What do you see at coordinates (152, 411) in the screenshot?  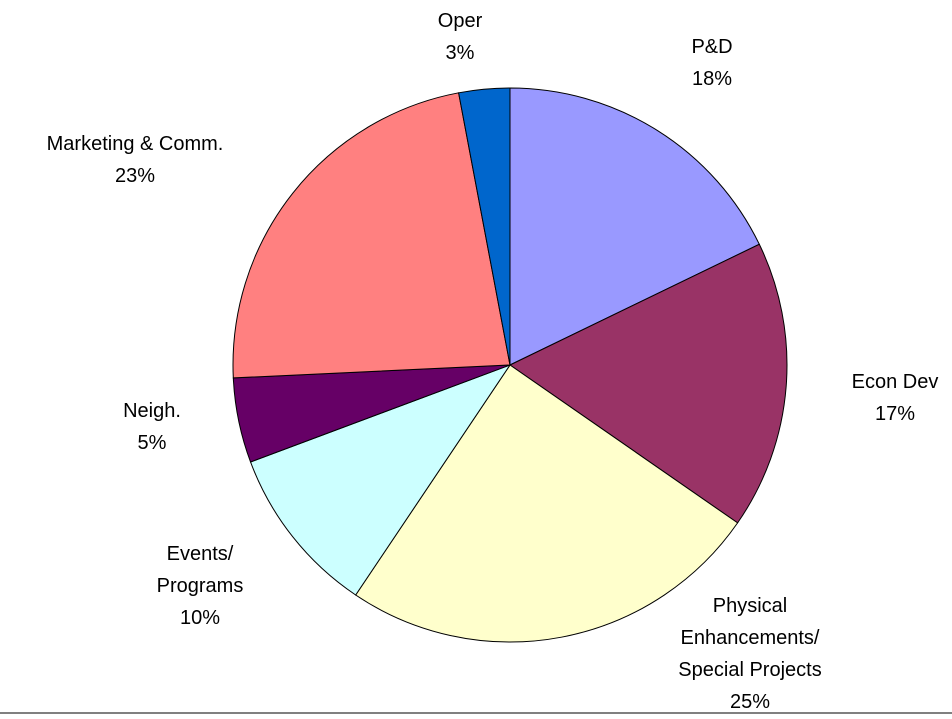 I see `slice-label: Neigh.` at bounding box center [152, 411].